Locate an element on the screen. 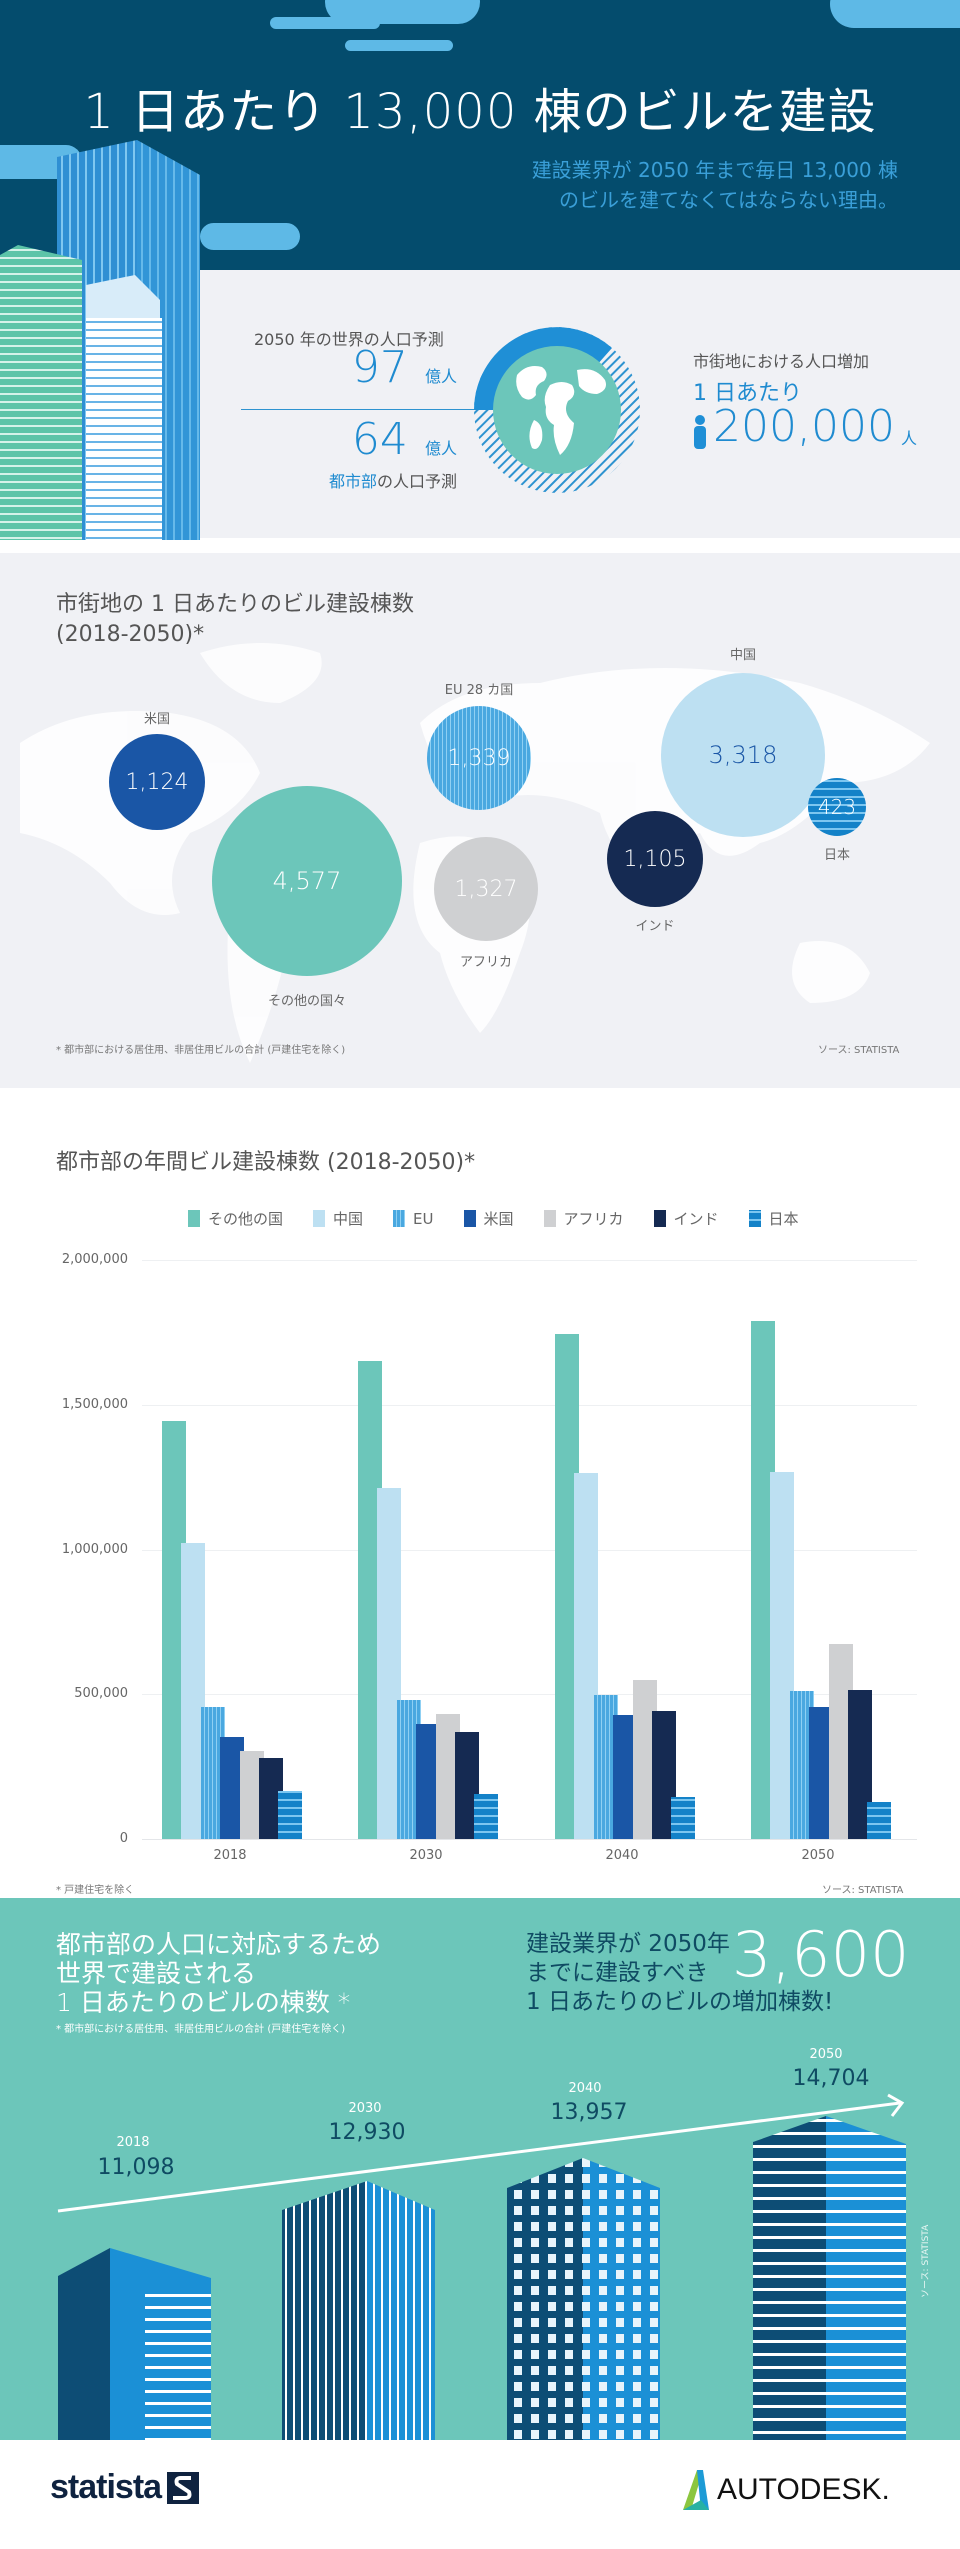  x-label: 2040 is located at coordinates (622, 1855).